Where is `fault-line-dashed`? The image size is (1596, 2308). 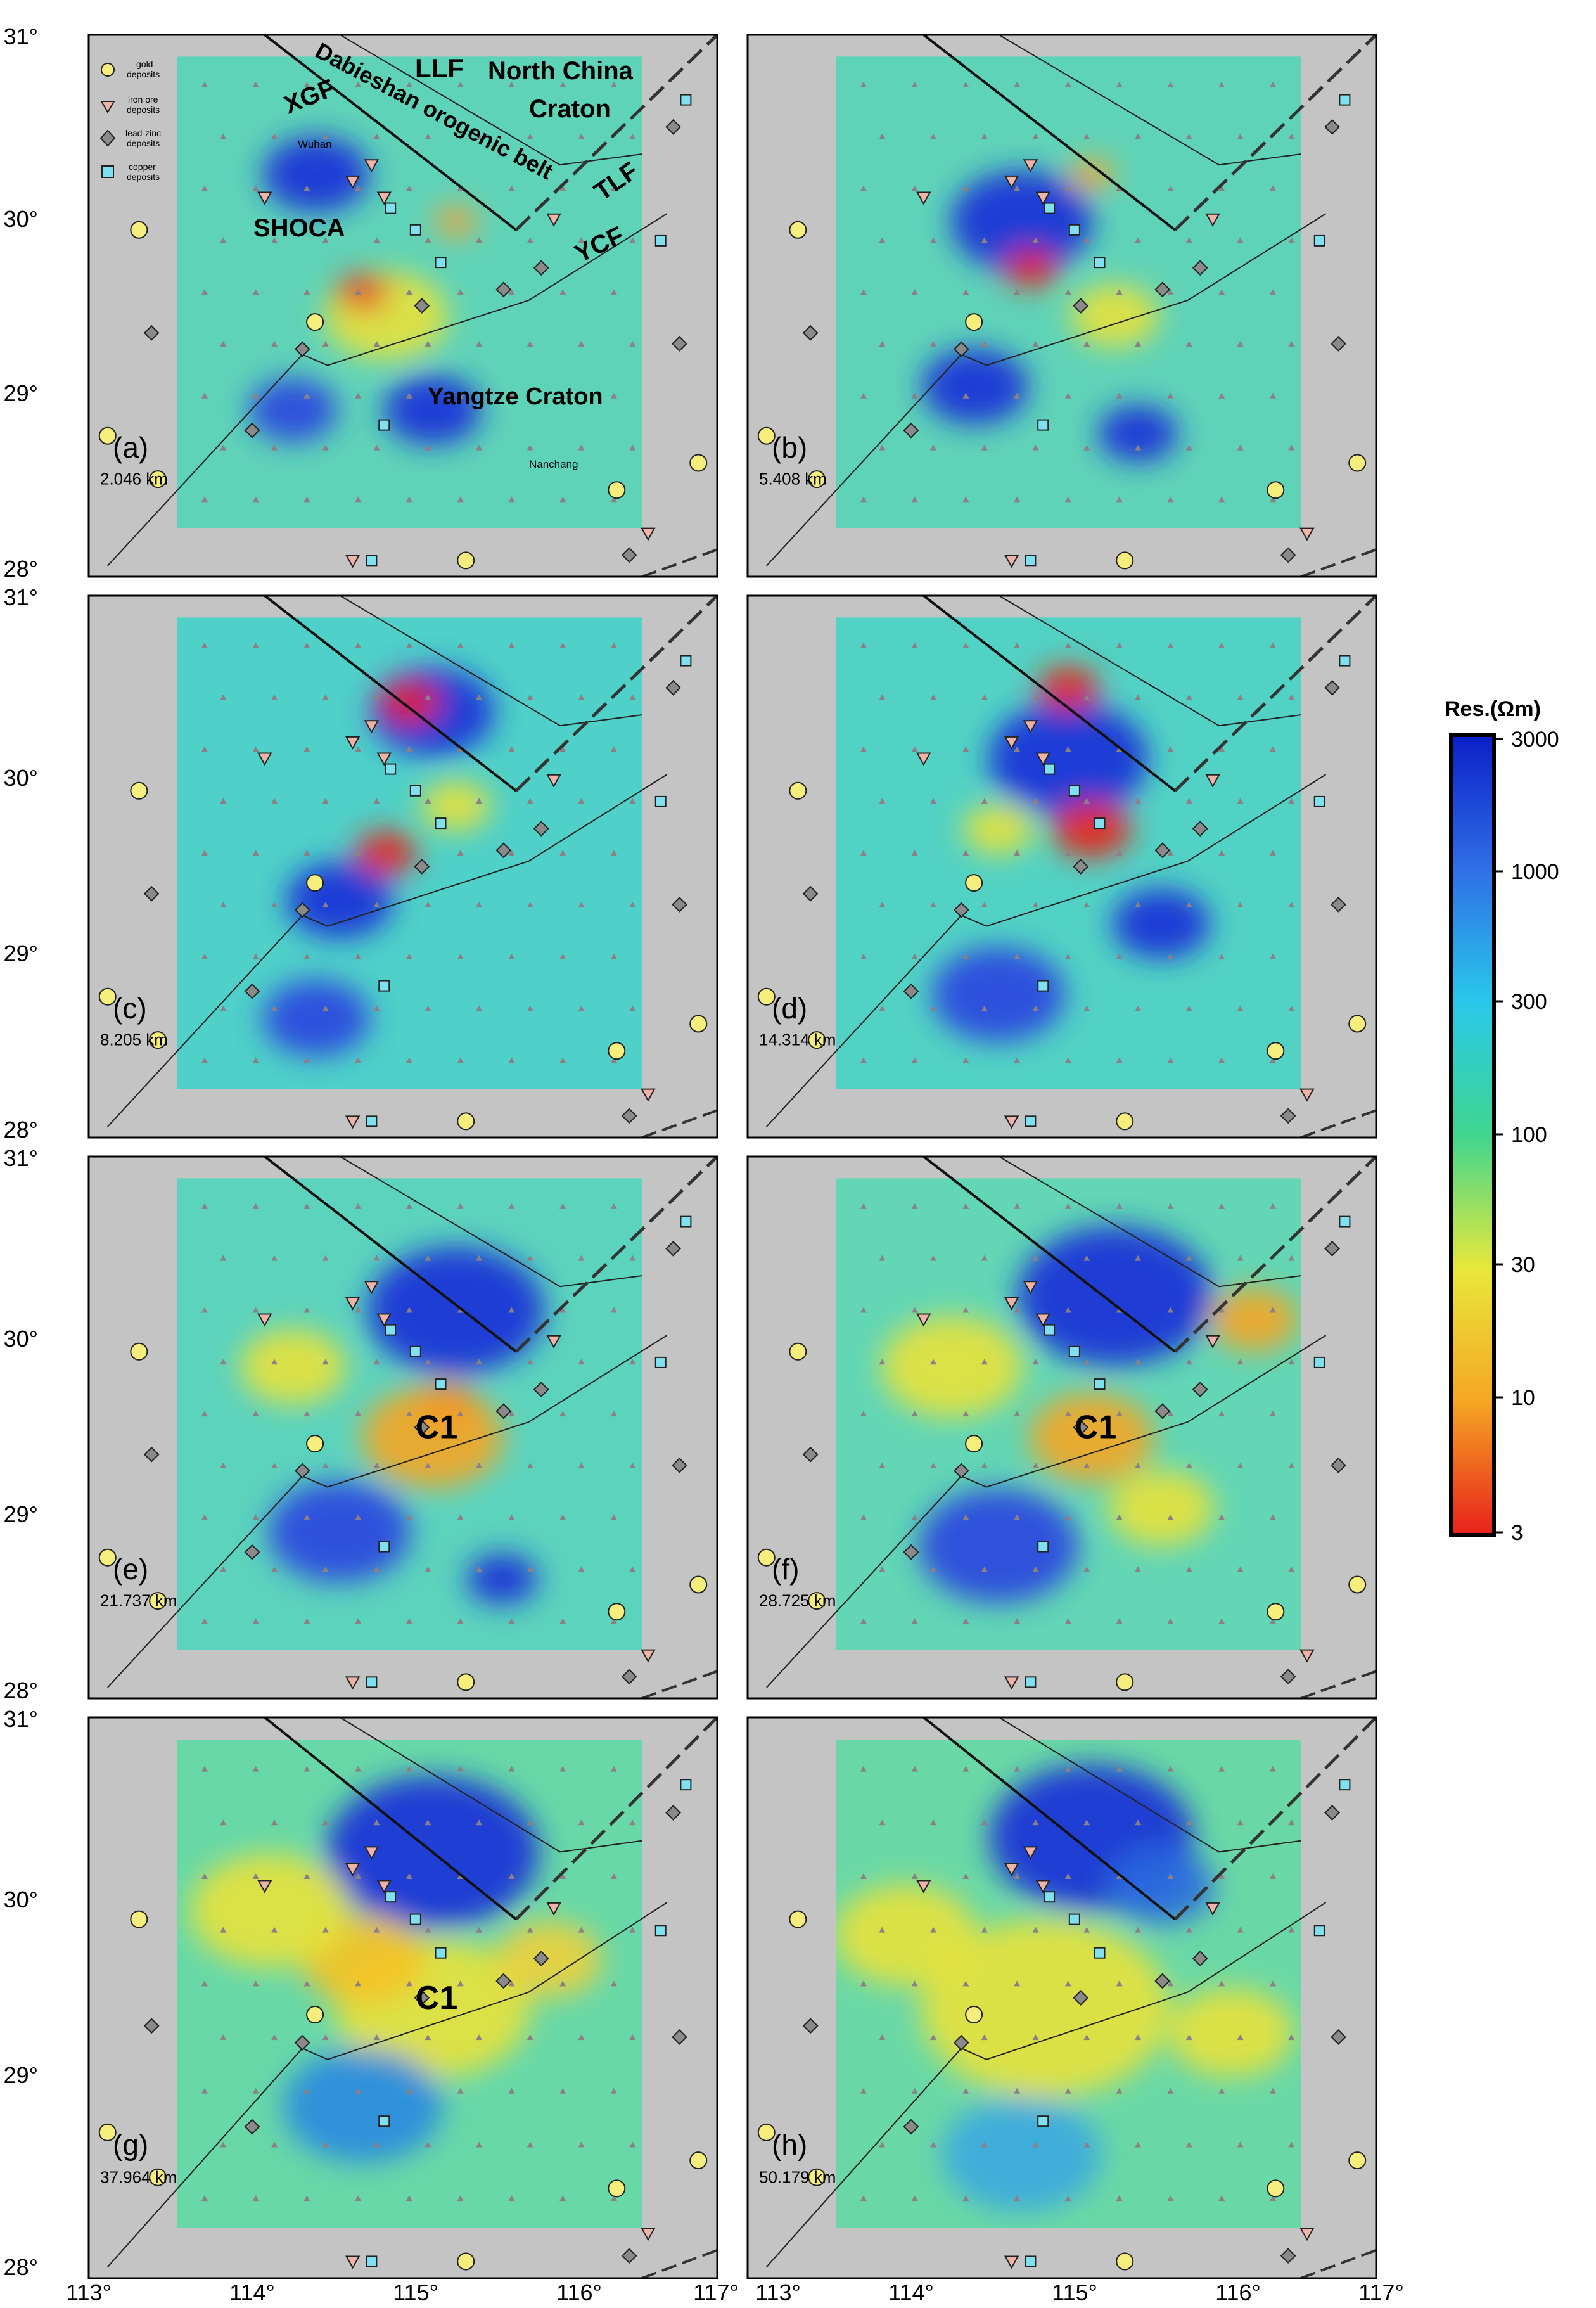 fault-line-dashed is located at coordinates (1338, 1684).